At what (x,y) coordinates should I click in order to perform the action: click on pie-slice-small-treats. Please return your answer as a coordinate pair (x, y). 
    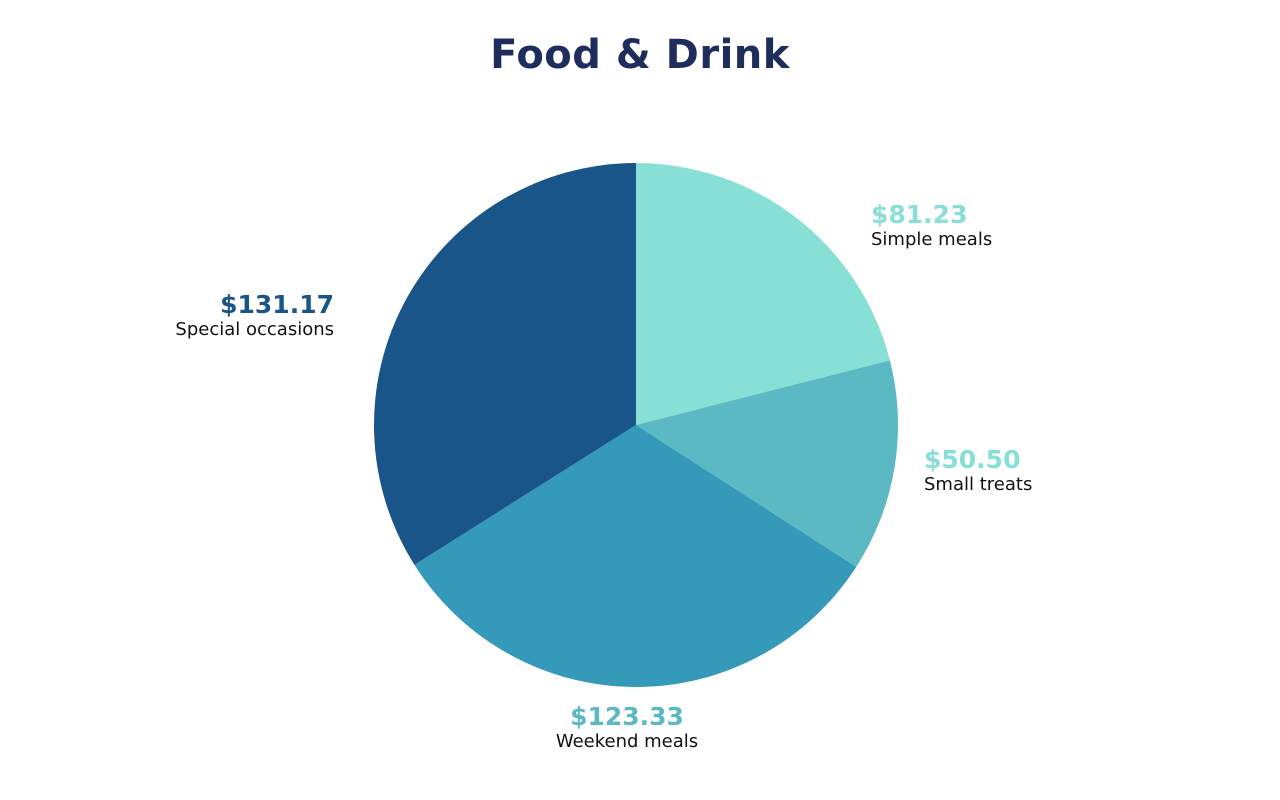
    Looking at the image, I should click on (767, 463).